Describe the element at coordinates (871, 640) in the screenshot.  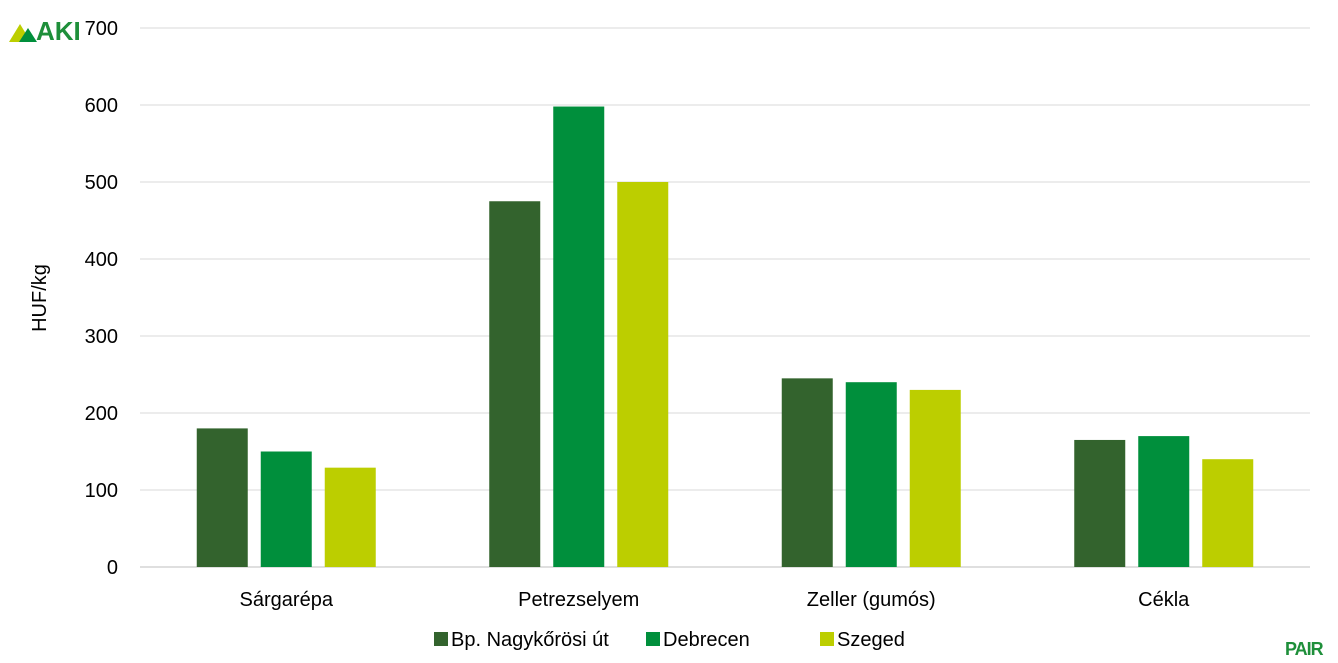
I see `legend-label: Szeged` at that location.